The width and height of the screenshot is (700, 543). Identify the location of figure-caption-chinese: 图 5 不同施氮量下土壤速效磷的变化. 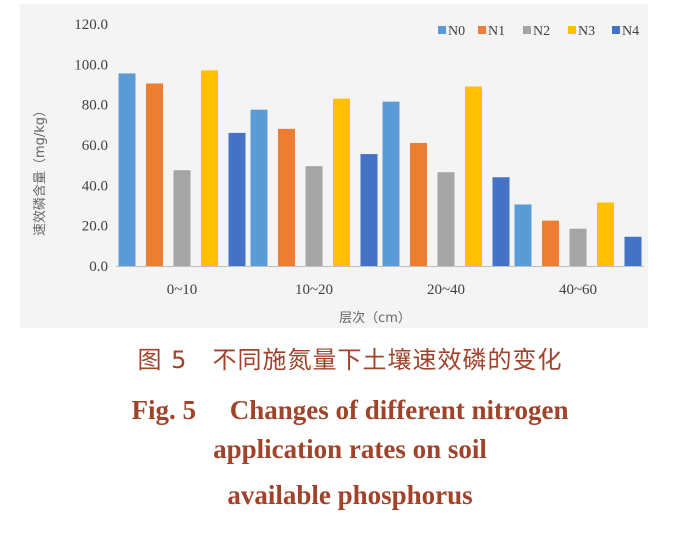
(350, 360).